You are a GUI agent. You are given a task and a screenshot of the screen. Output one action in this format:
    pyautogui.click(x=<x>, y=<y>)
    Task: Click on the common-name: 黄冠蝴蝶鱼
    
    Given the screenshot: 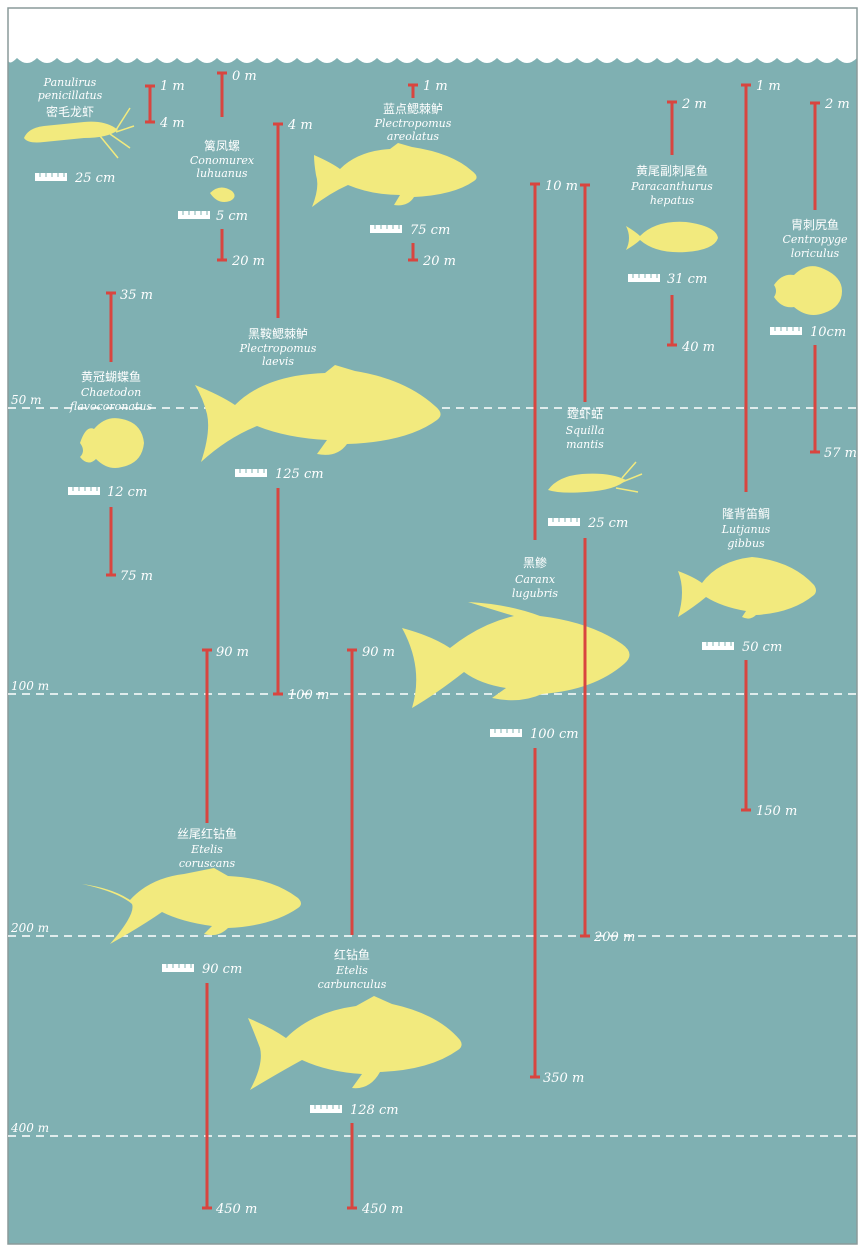 What is the action you would take?
    pyautogui.click(x=111, y=376)
    